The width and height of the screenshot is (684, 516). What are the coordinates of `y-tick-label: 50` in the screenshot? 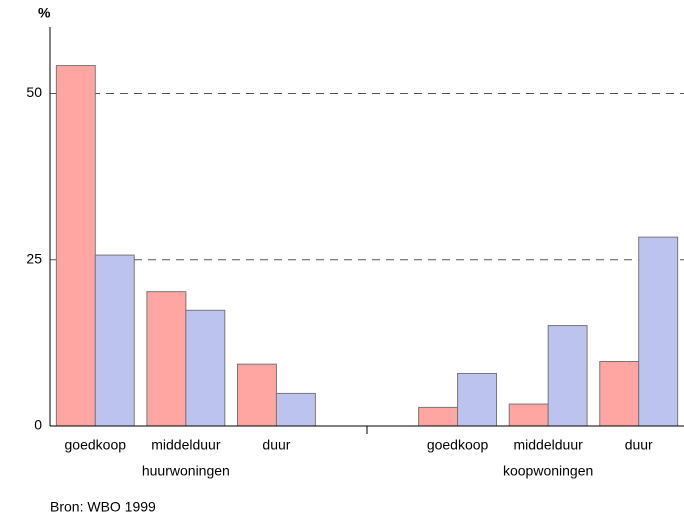 It's located at (34, 92).